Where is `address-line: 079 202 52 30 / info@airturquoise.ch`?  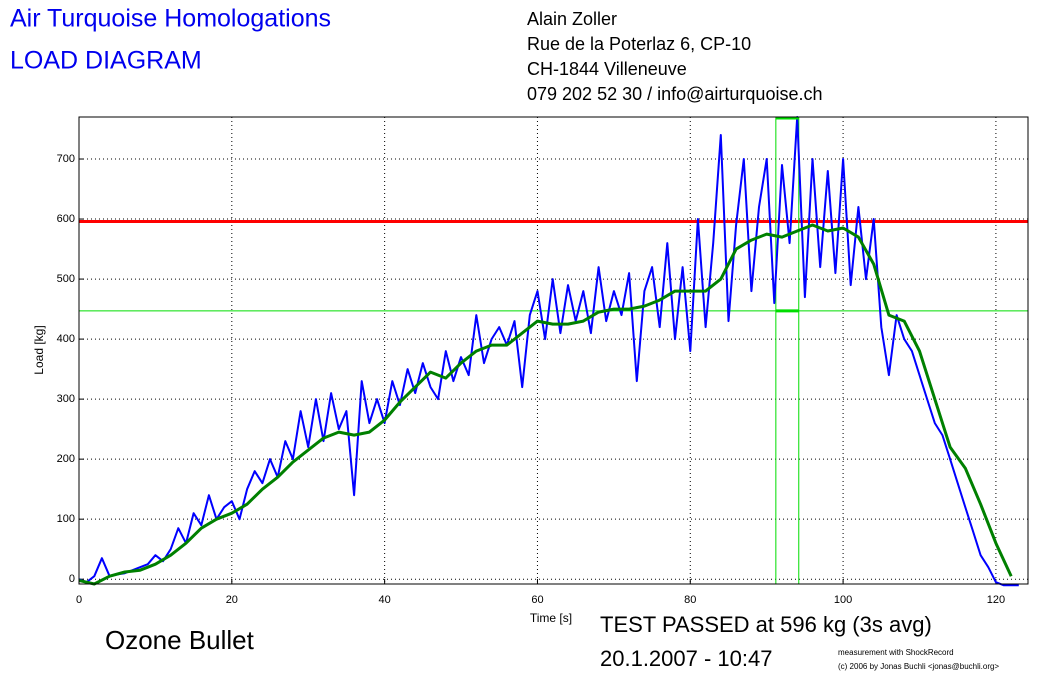
address-line: 079 202 52 30 / info@airturquoise.ch is located at coordinates (674, 94).